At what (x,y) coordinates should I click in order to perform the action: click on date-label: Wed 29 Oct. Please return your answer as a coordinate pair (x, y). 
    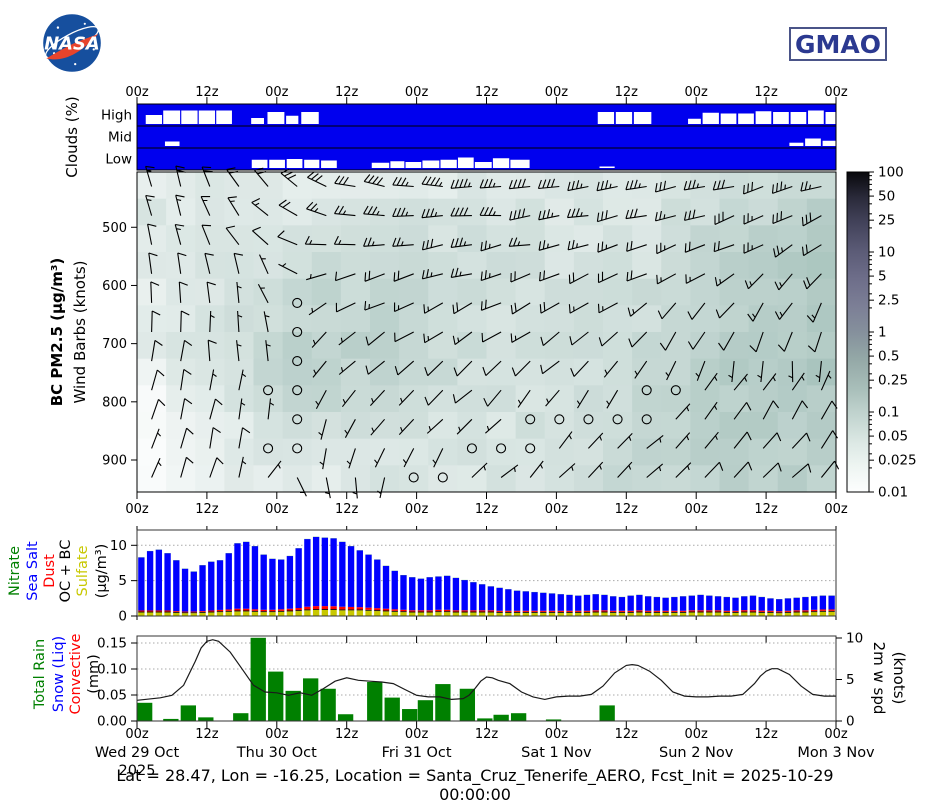
    Looking at the image, I should click on (137, 753).